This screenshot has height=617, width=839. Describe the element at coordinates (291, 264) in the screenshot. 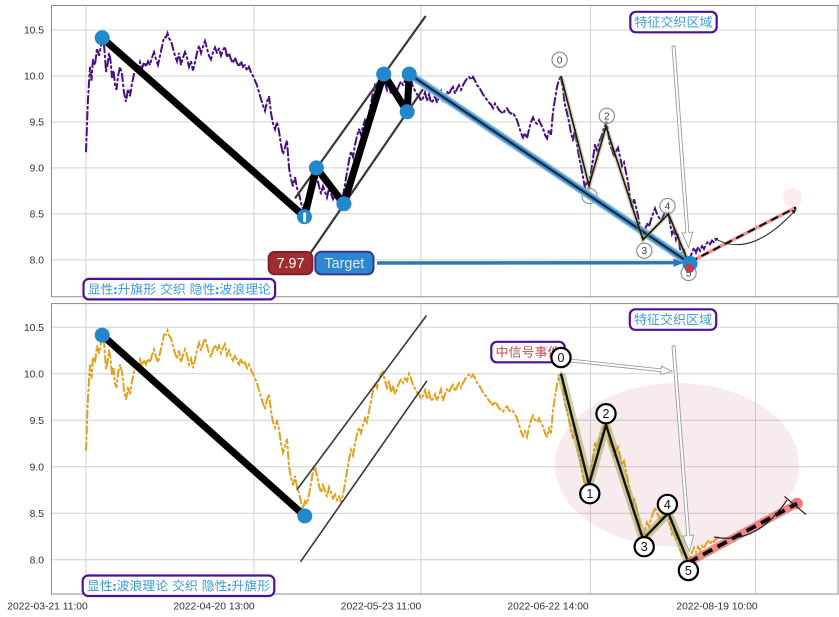

I see `svg-text: 7.97` at that location.